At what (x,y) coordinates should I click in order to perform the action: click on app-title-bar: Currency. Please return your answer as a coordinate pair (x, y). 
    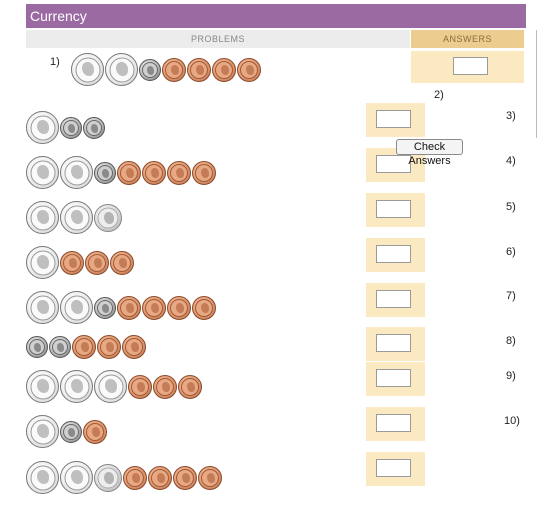
    Looking at the image, I should click on (276, 16).